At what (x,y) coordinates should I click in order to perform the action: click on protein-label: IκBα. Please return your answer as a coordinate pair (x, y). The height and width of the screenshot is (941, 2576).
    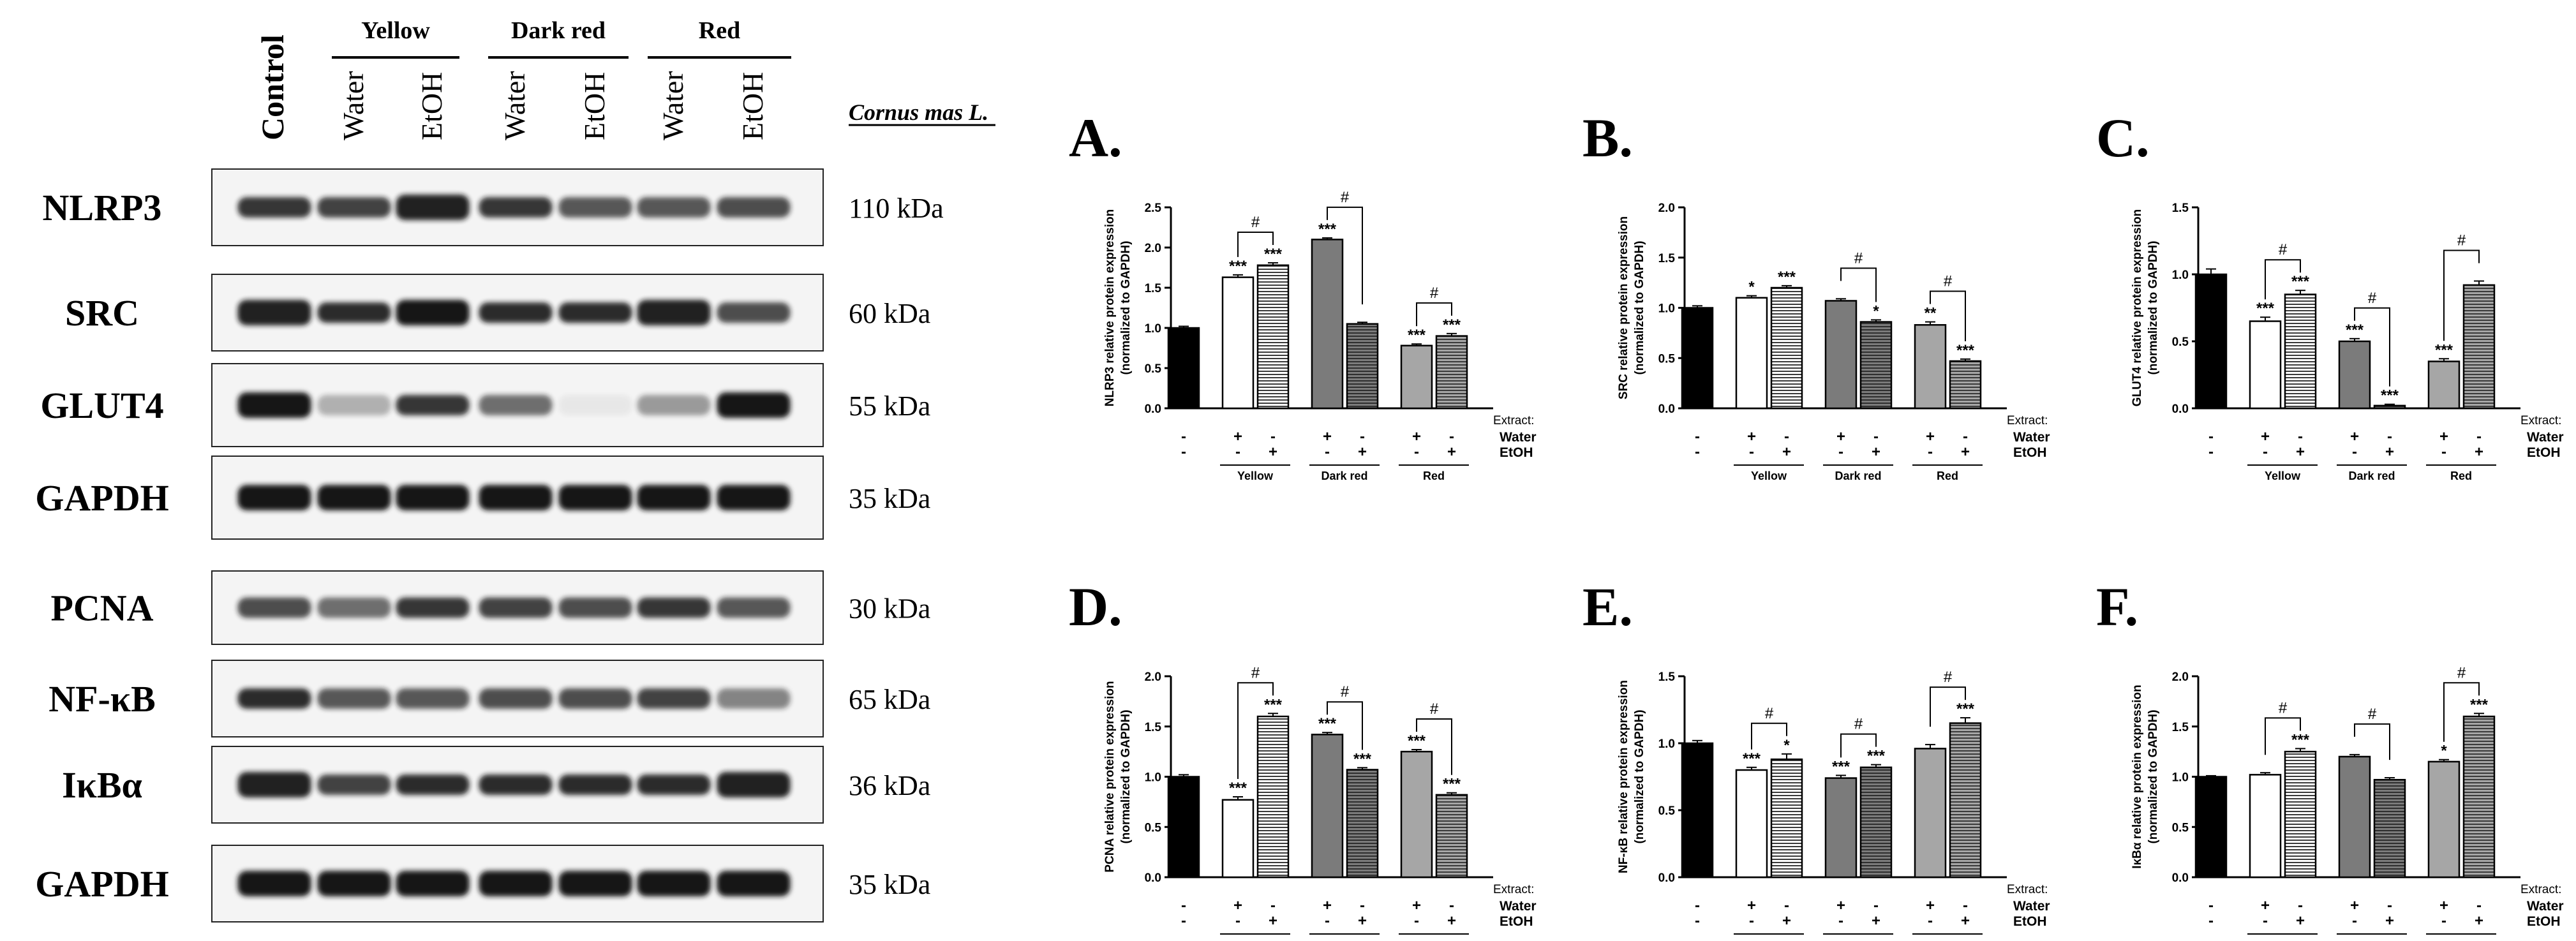
    Looking at the image, I should click on (102, 785).